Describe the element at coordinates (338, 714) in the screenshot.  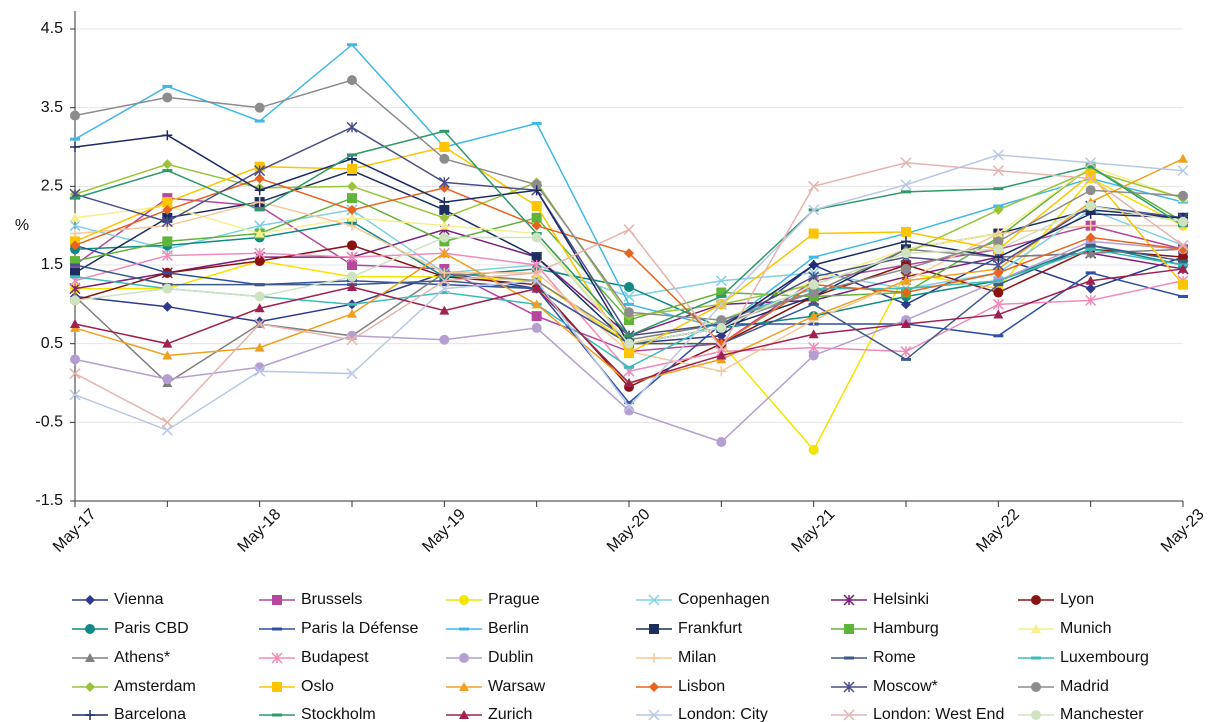
I see `legend-label: Stockholm` at that location.